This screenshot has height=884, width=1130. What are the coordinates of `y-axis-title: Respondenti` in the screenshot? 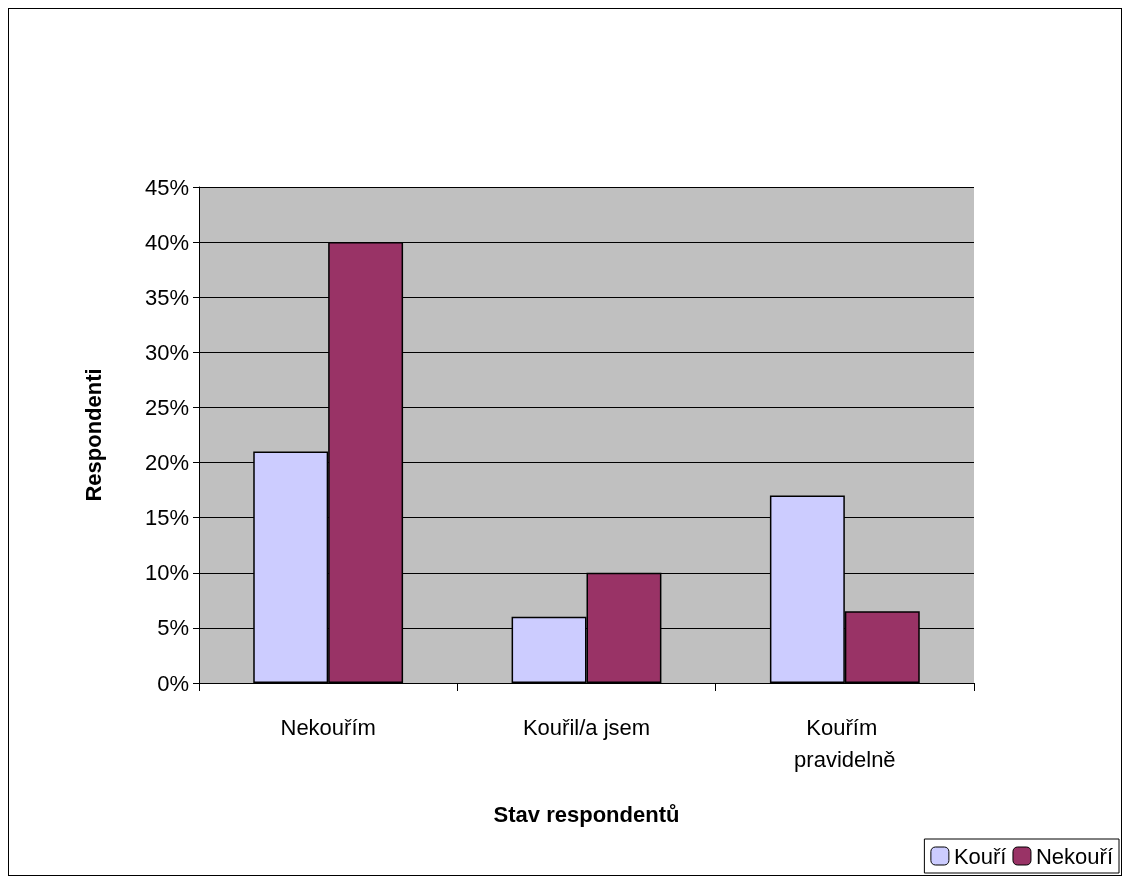 It's located at (93, 435).